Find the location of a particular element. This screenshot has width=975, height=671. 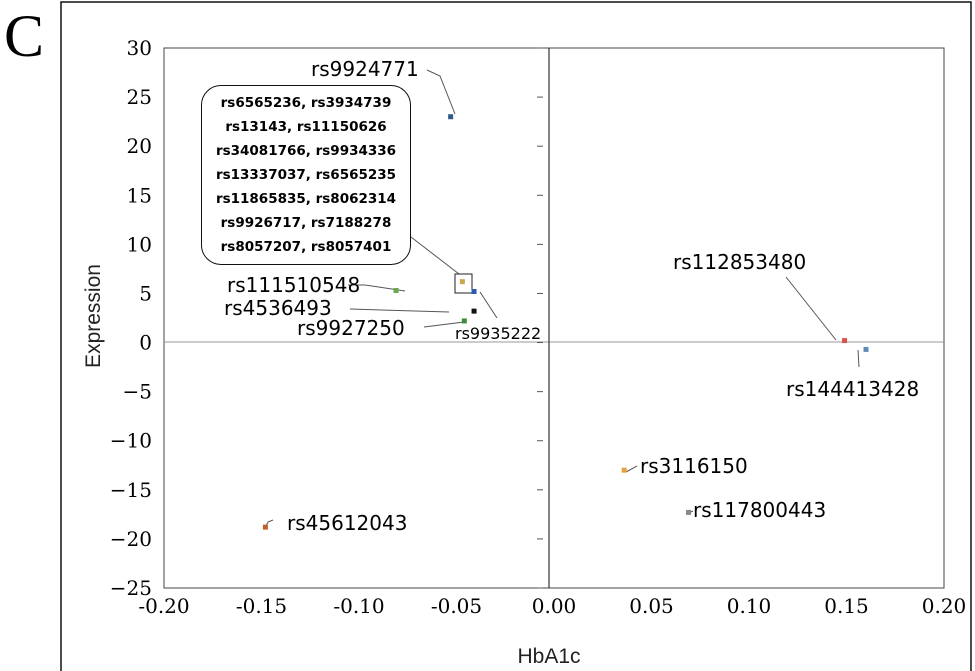

leader-rs4536493 is located at coordinates (399, 310).